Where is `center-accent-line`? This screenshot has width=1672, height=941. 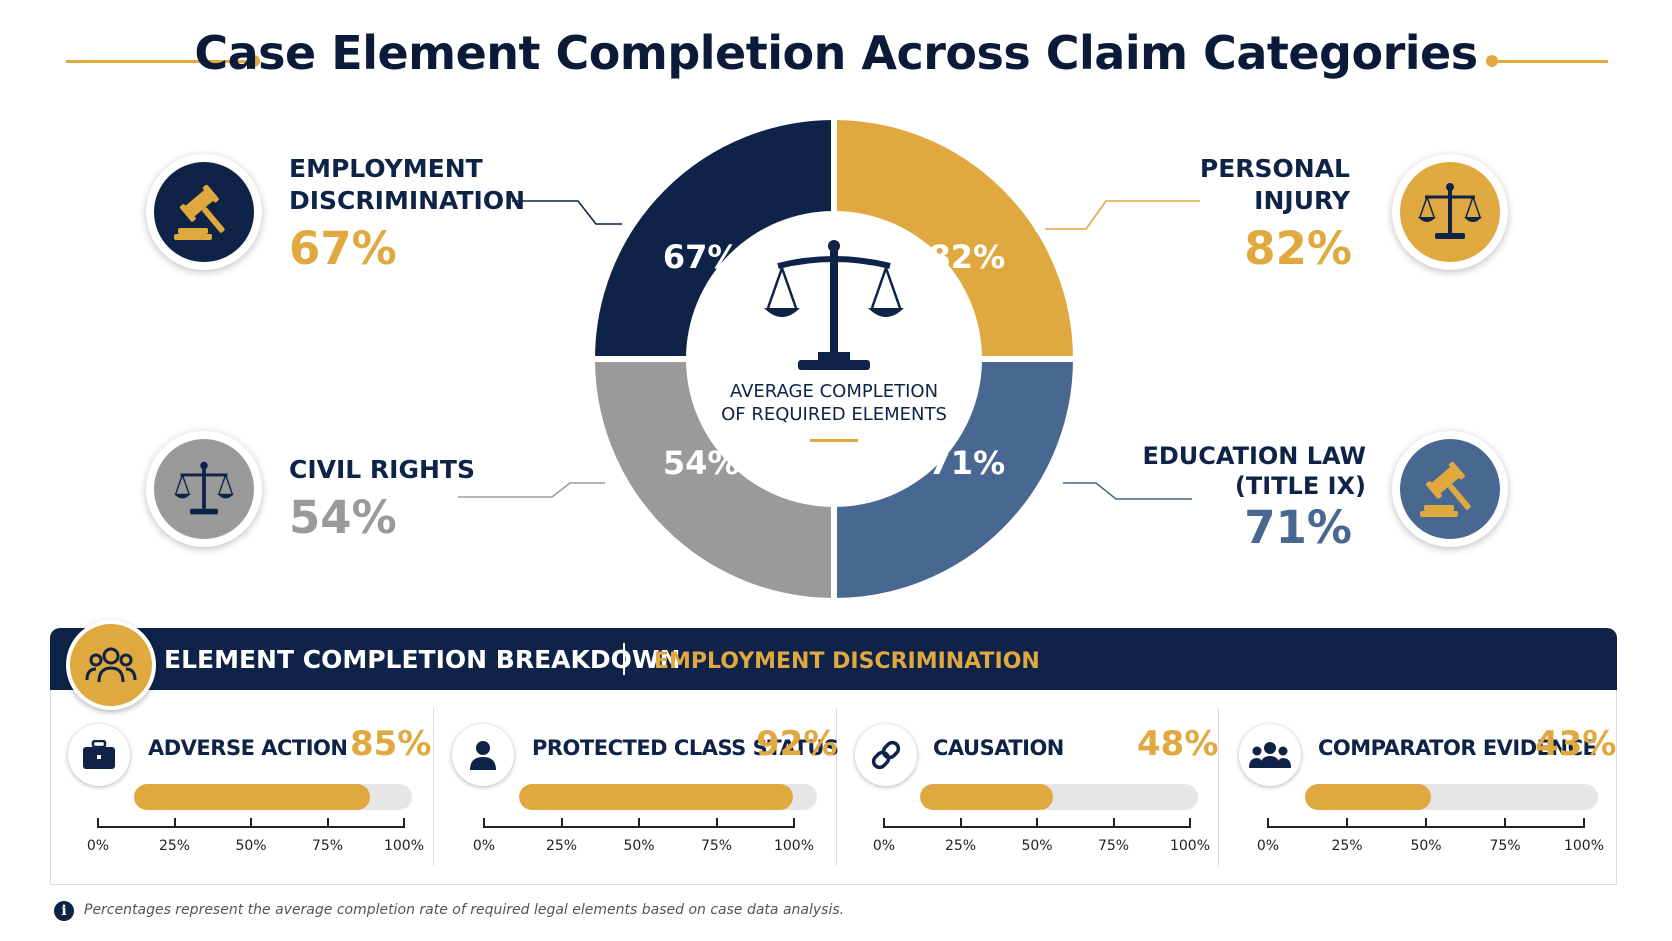
center-accent-line is located at coordinates (834, 440).